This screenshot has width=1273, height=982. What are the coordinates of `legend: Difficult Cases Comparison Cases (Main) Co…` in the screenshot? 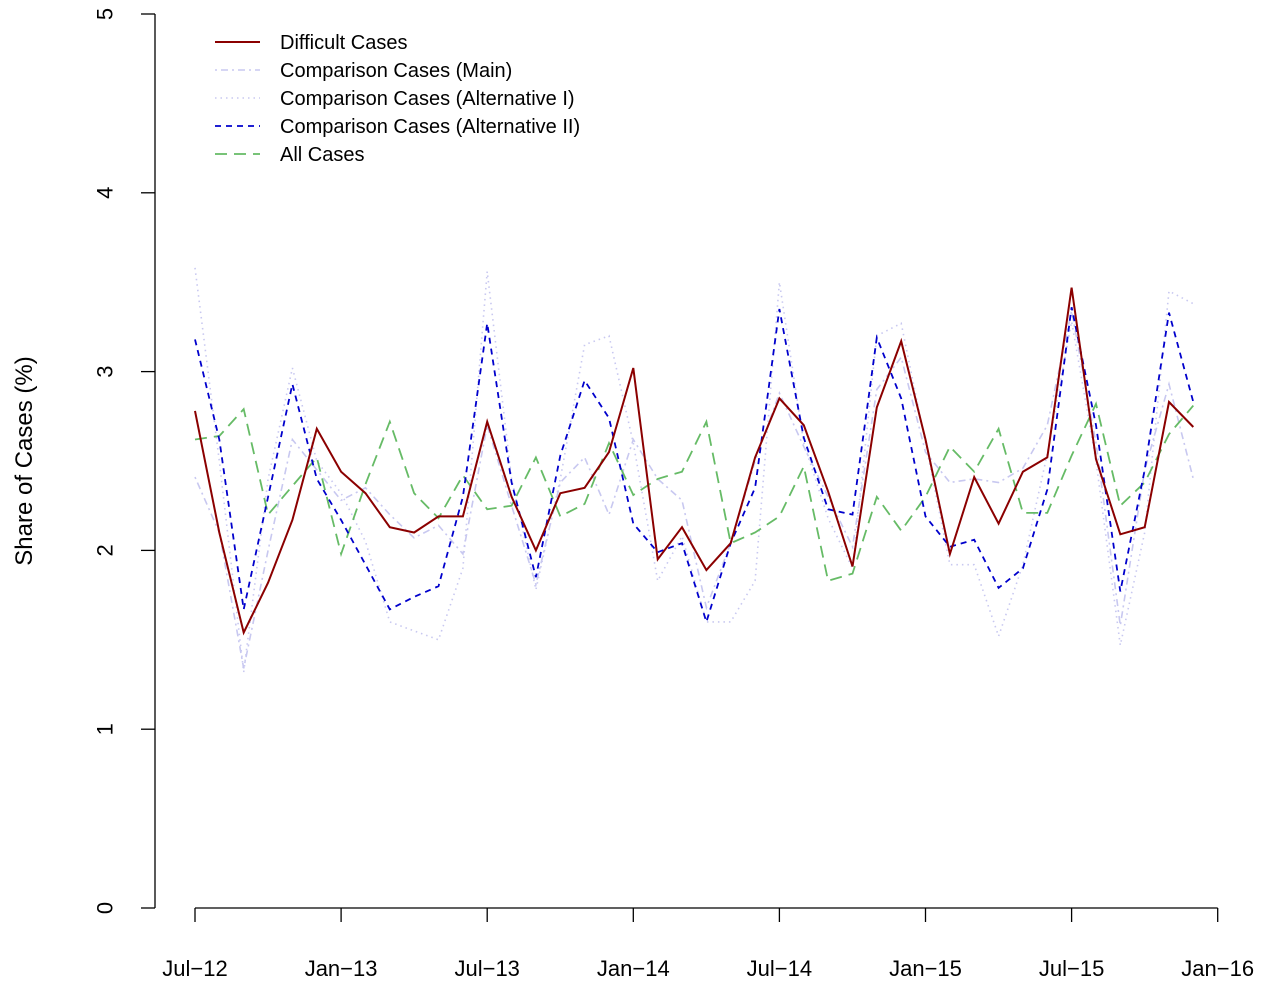 It's located at (397, 99).